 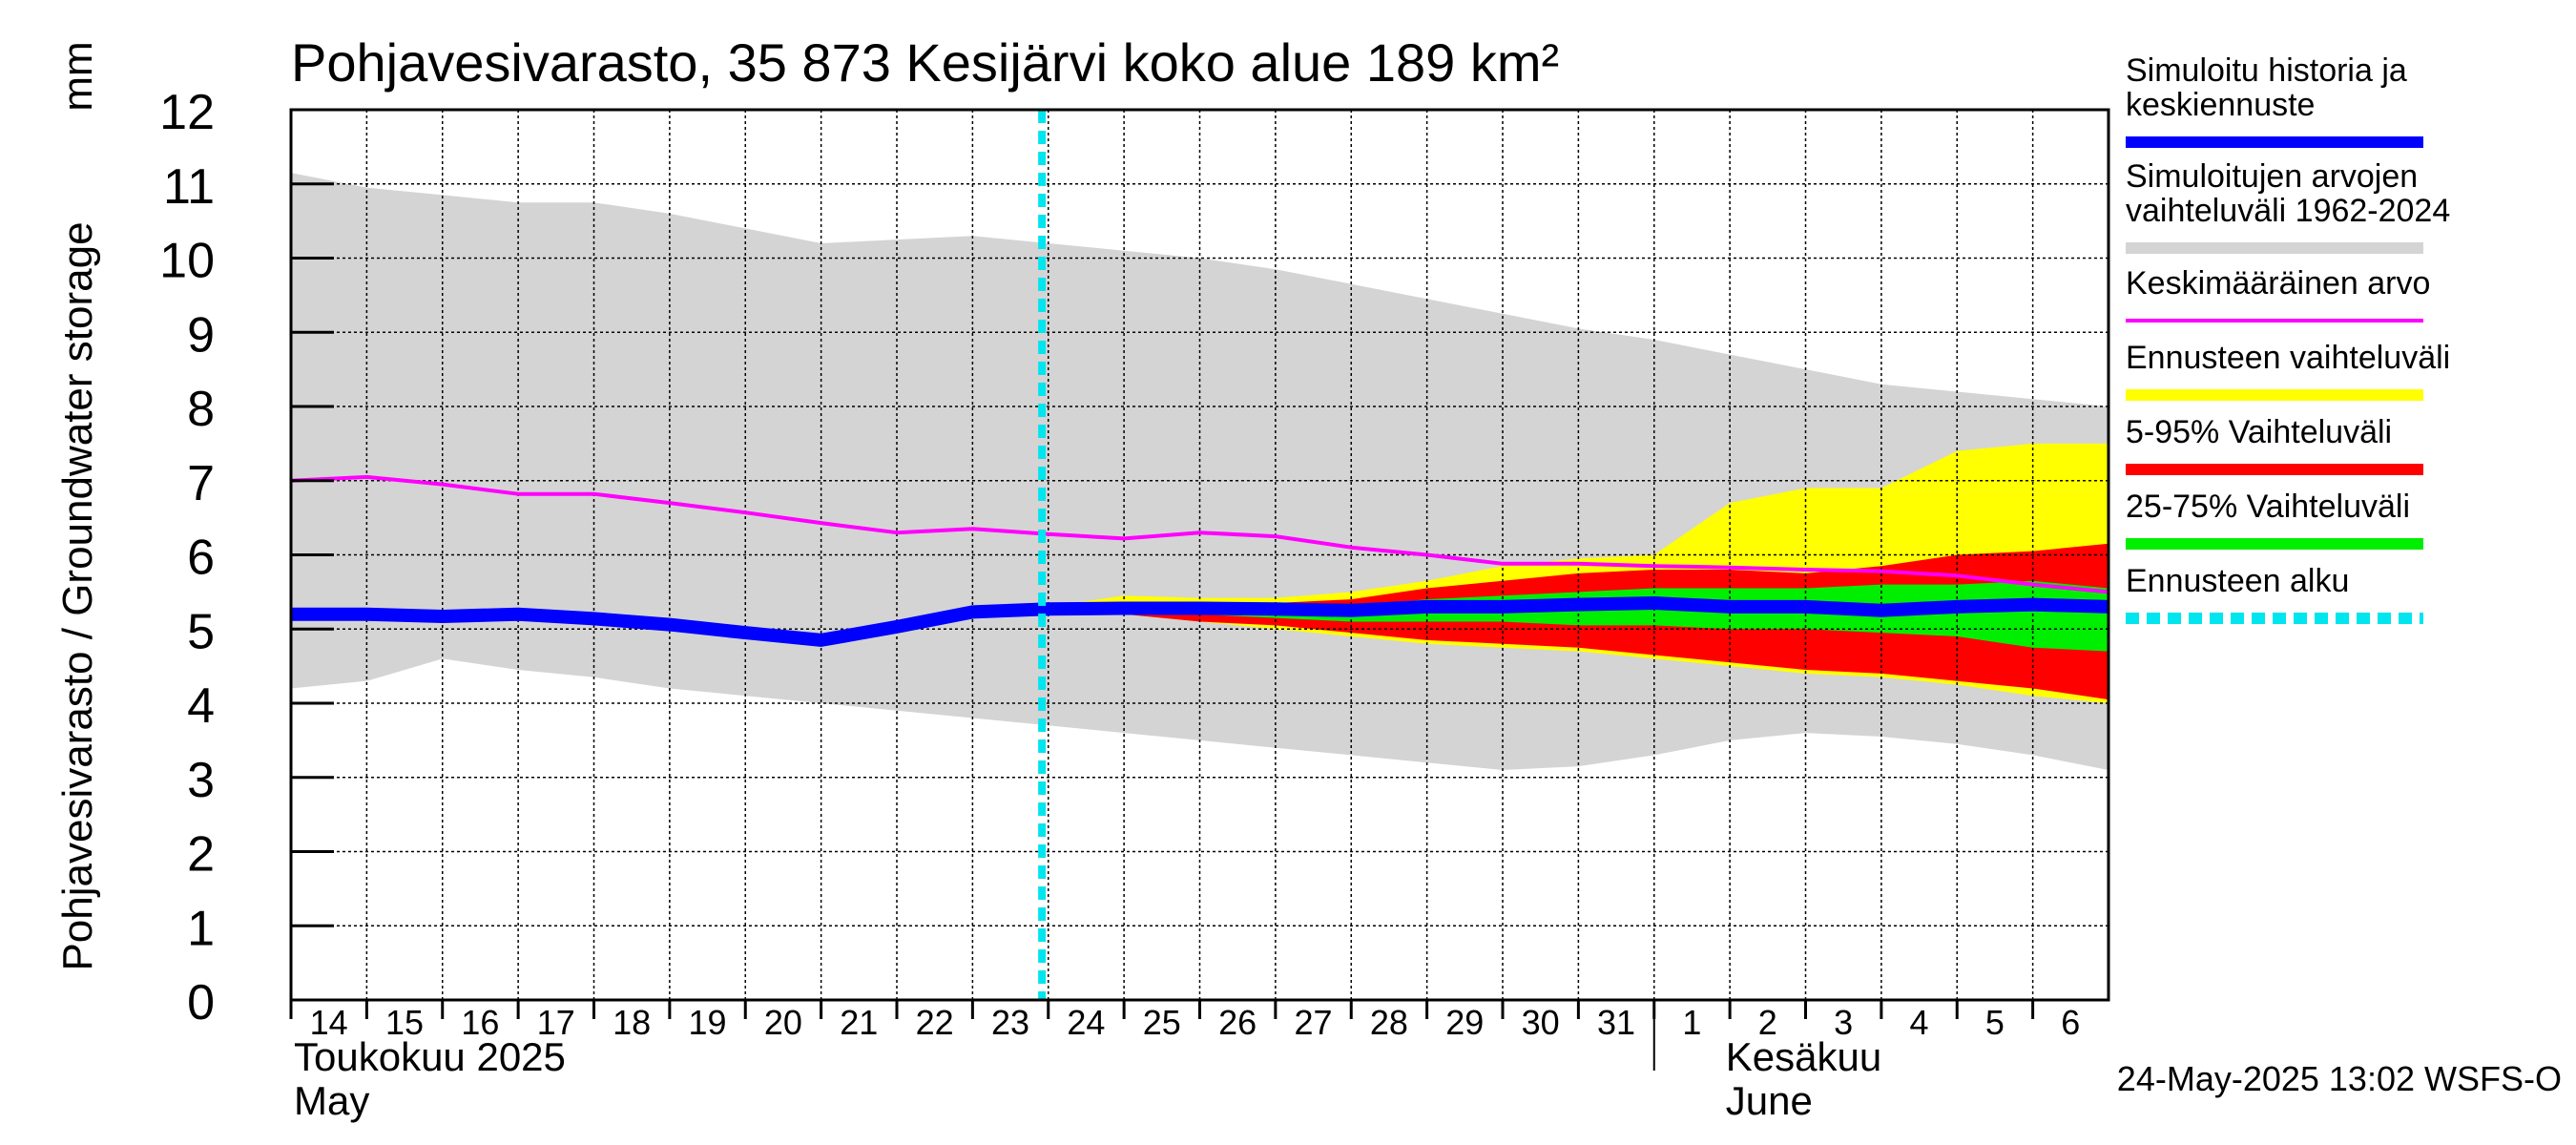 I want to click on legend-label: 25-75% Vaihteluväli, so click(x=2268, y=507).